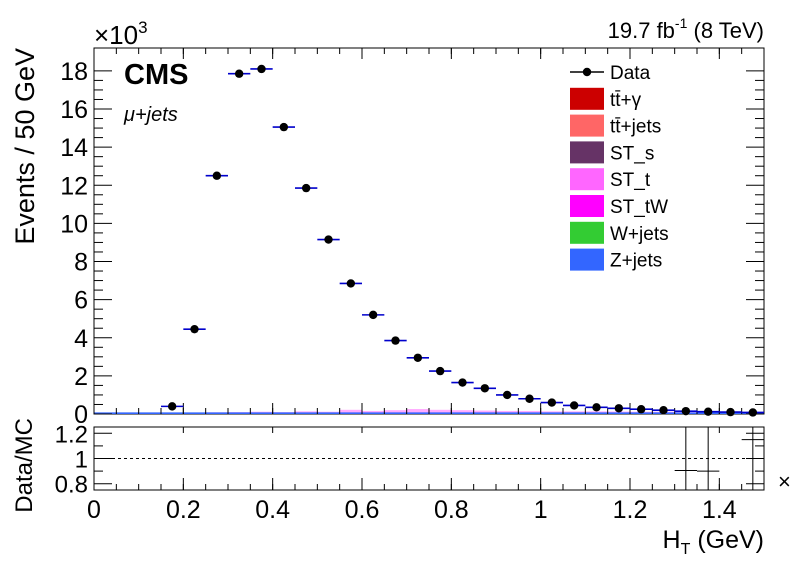 This screenshot has height=572, width=796. What do you see at coordinates (636, 261) in the screenshot?
I see `legend-label: Z+jets` at bounding box center [636, 261].